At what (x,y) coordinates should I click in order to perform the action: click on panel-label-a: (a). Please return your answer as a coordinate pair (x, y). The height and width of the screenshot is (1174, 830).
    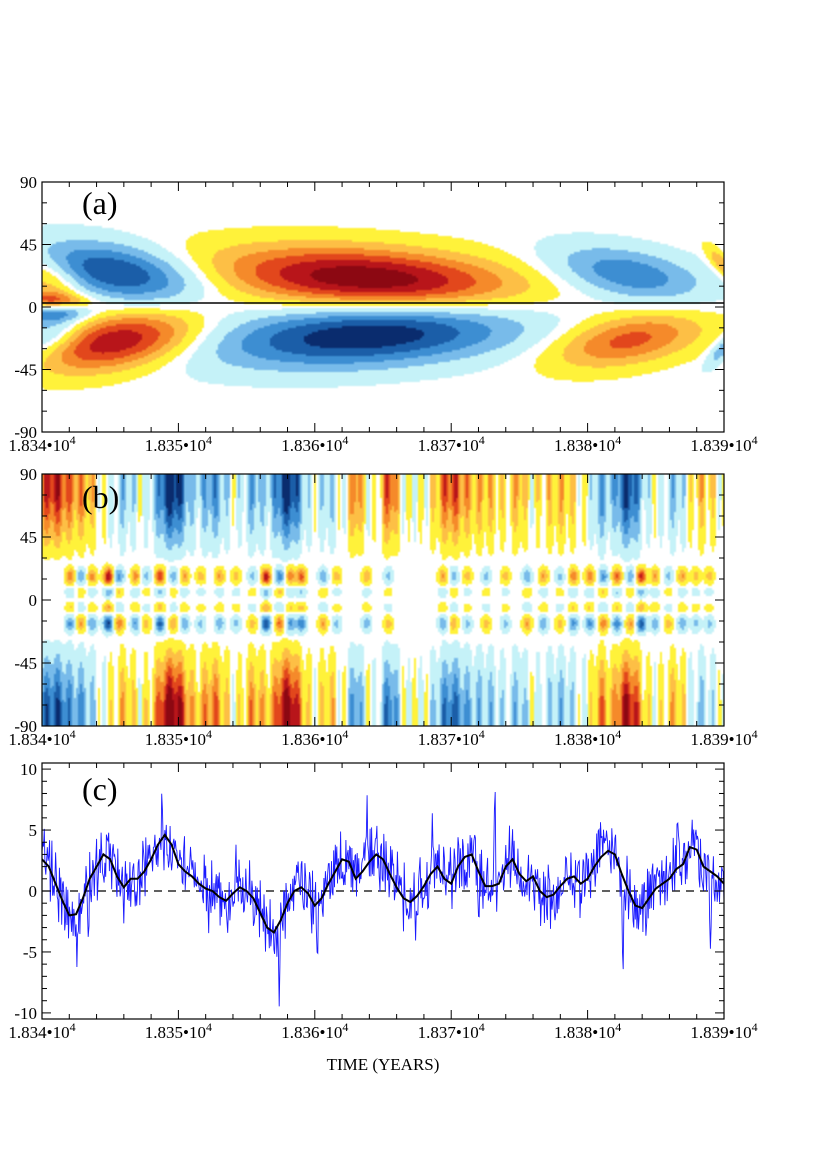
    Looking at the image, I should click on (100, 203).